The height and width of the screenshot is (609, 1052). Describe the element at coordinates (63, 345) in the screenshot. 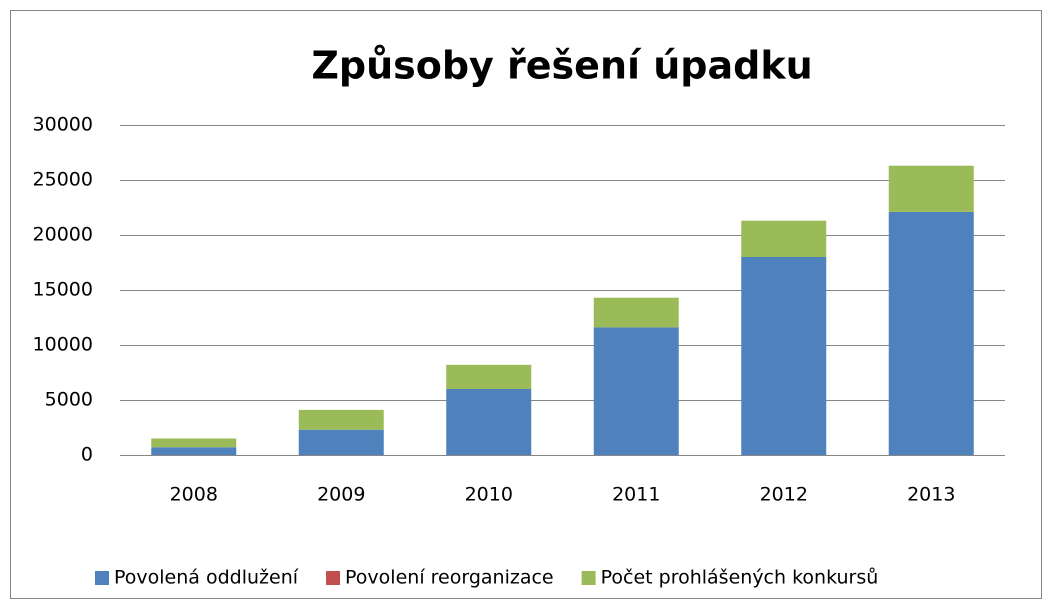

I see `y-tick-label: 10000` at that location.